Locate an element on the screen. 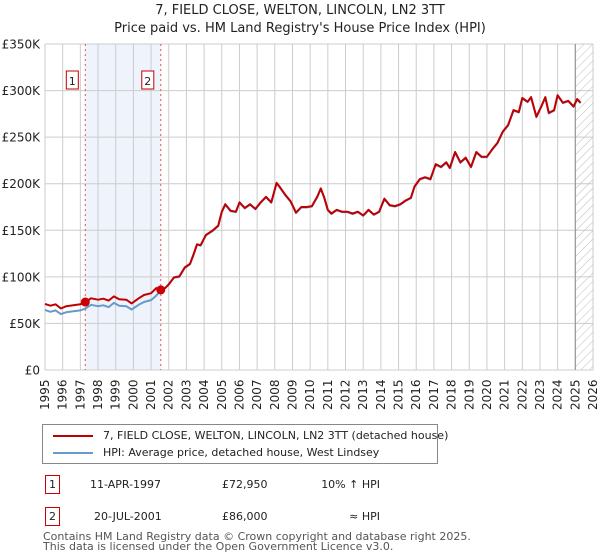 The image size is (600, 560). x-tick-label: 2016 is located at coordinates (416, 394).